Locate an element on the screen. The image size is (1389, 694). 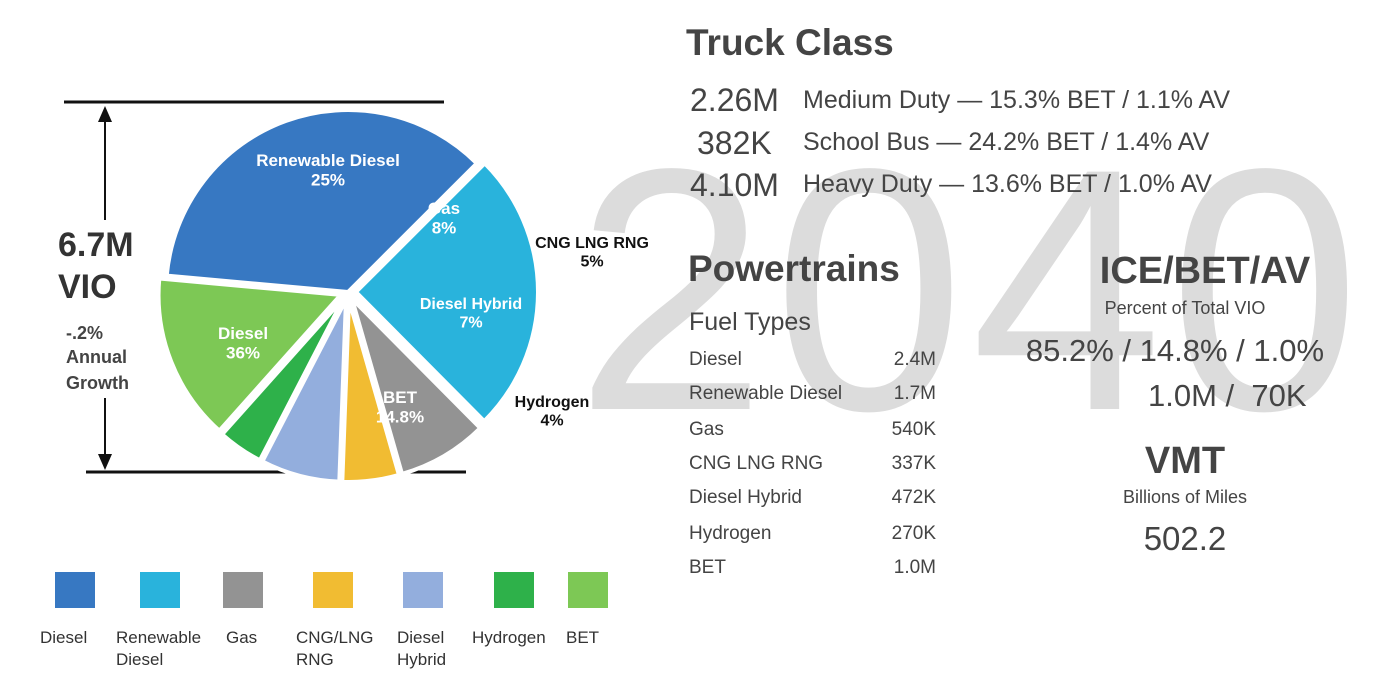
legend-label: BET is located at coordinates (582, 638).